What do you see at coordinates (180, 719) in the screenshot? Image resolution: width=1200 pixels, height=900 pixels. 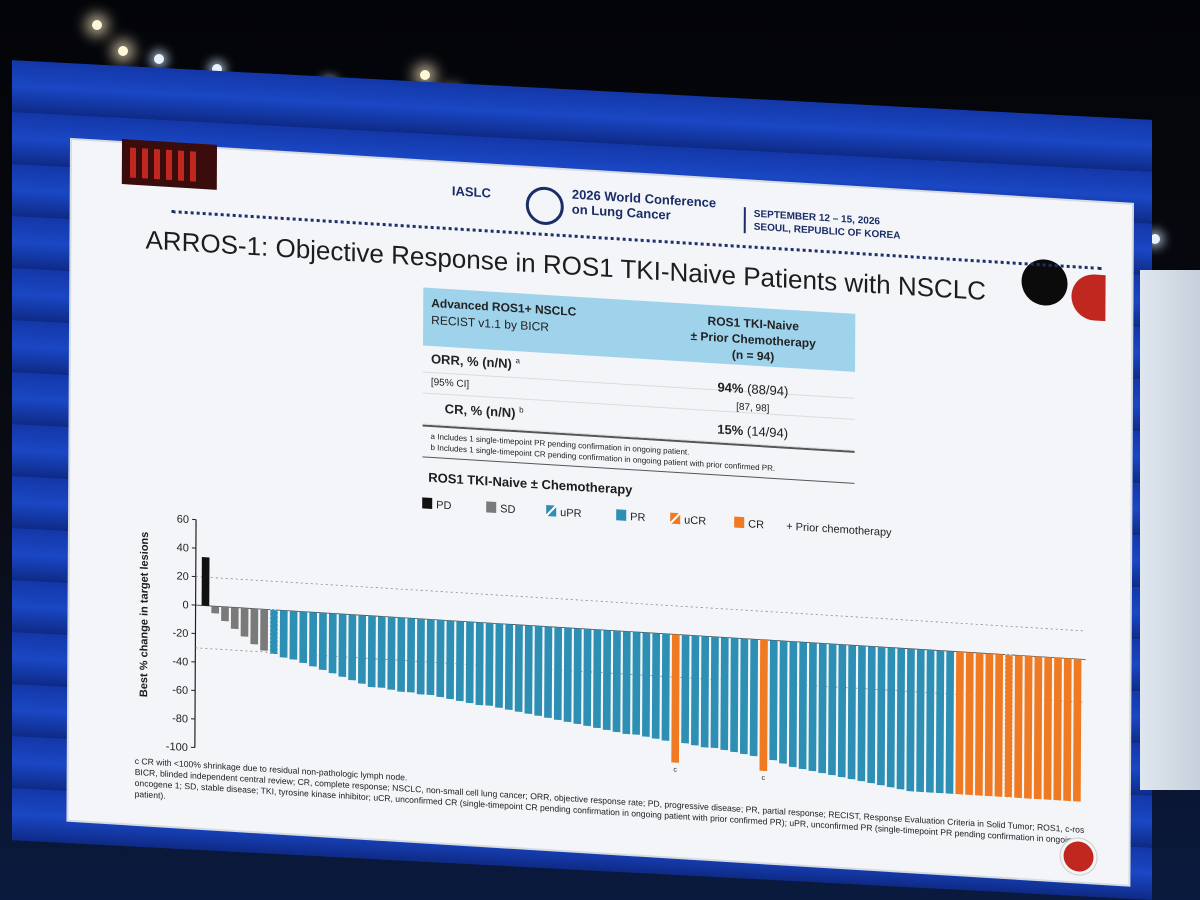 I see `y-tick-label: -80` at bounding box center [180, 719].